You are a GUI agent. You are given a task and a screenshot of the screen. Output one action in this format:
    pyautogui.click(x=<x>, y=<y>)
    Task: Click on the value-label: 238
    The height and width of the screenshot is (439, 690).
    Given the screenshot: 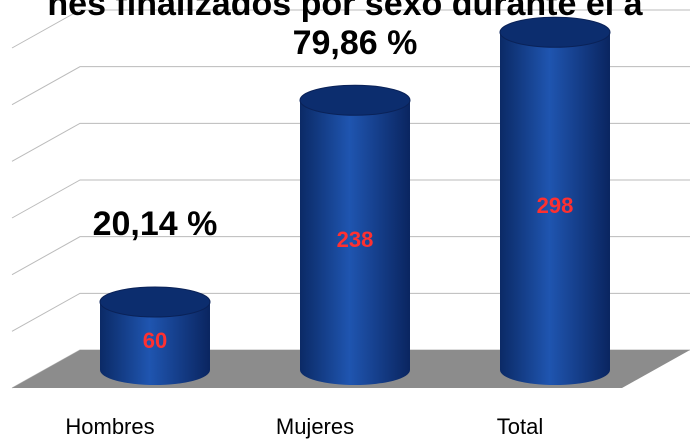 What is the action you would take?
    pyautogui.click(x=355, y=239)
    